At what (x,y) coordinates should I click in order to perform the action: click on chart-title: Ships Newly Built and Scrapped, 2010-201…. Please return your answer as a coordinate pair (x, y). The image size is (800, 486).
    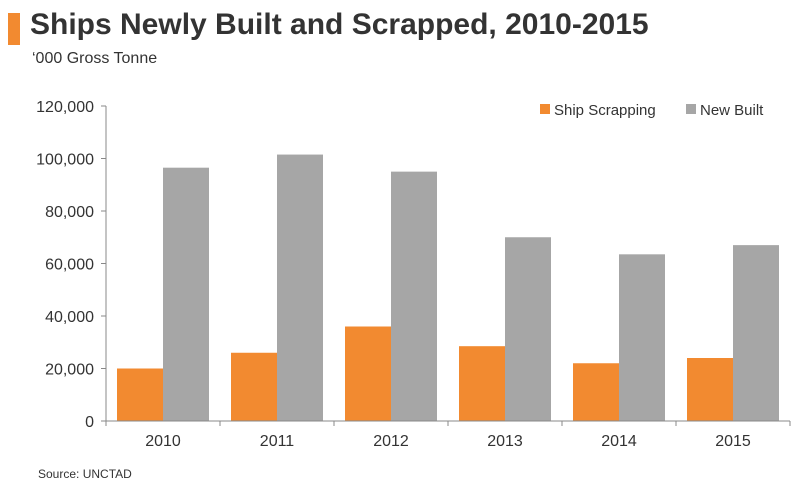
    Looking at the image, I should click on (339, 24).